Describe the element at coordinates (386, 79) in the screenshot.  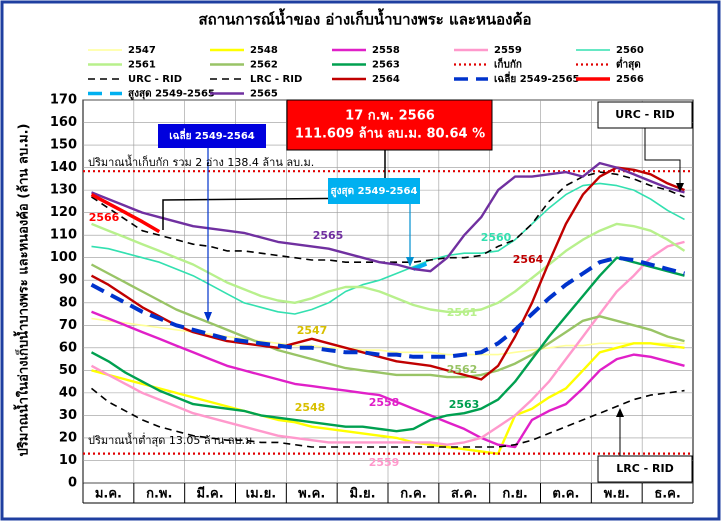
I see `legend-label: 2564` at that location.